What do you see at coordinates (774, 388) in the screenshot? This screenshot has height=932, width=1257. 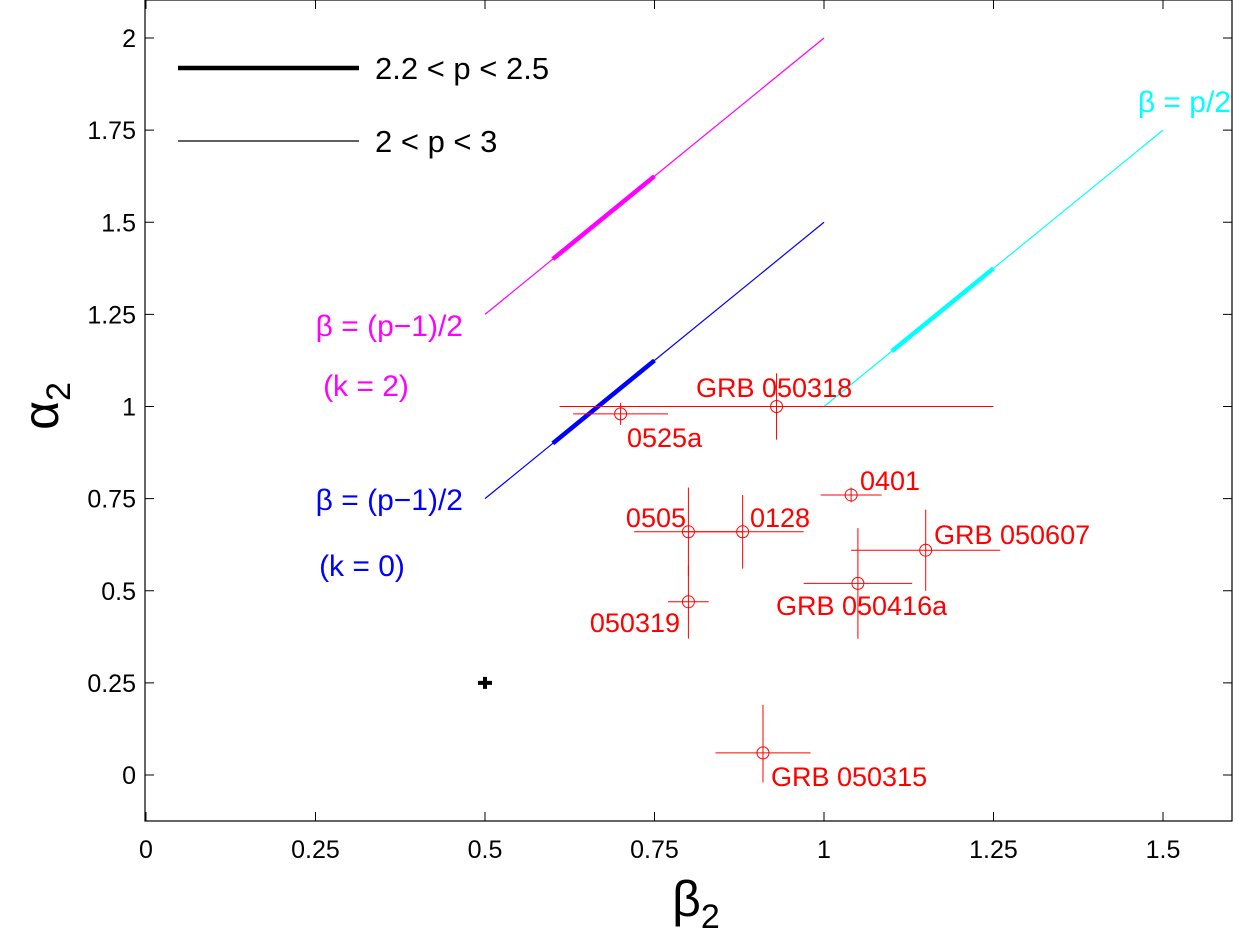 I see `point-label: GRB 050318` at bounding box center [774, 388].